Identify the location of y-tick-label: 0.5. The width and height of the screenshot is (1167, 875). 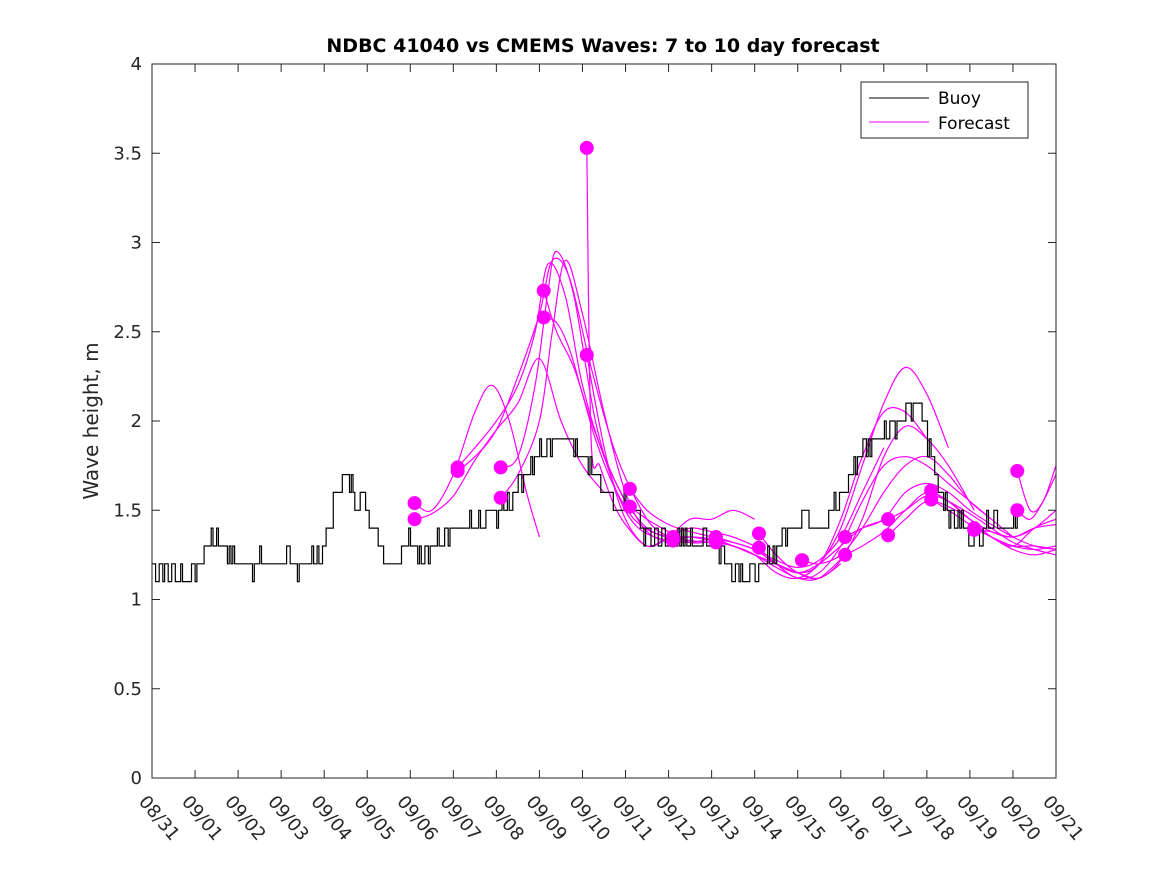
(127, 689).